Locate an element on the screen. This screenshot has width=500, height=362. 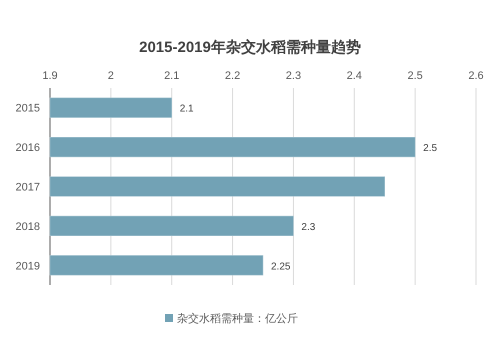
y-tick-label: 2016 is located at coordinates (28, 148).